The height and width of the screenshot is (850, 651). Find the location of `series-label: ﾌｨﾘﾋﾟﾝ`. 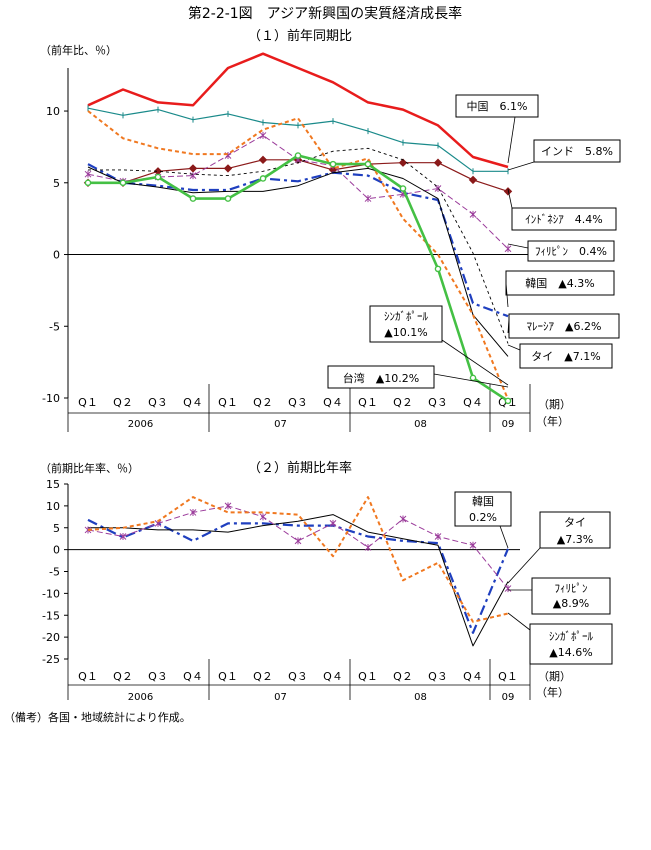

series-label: ﾌｨﾘﾋﾟﾝ is located at coordinates (571, 588).